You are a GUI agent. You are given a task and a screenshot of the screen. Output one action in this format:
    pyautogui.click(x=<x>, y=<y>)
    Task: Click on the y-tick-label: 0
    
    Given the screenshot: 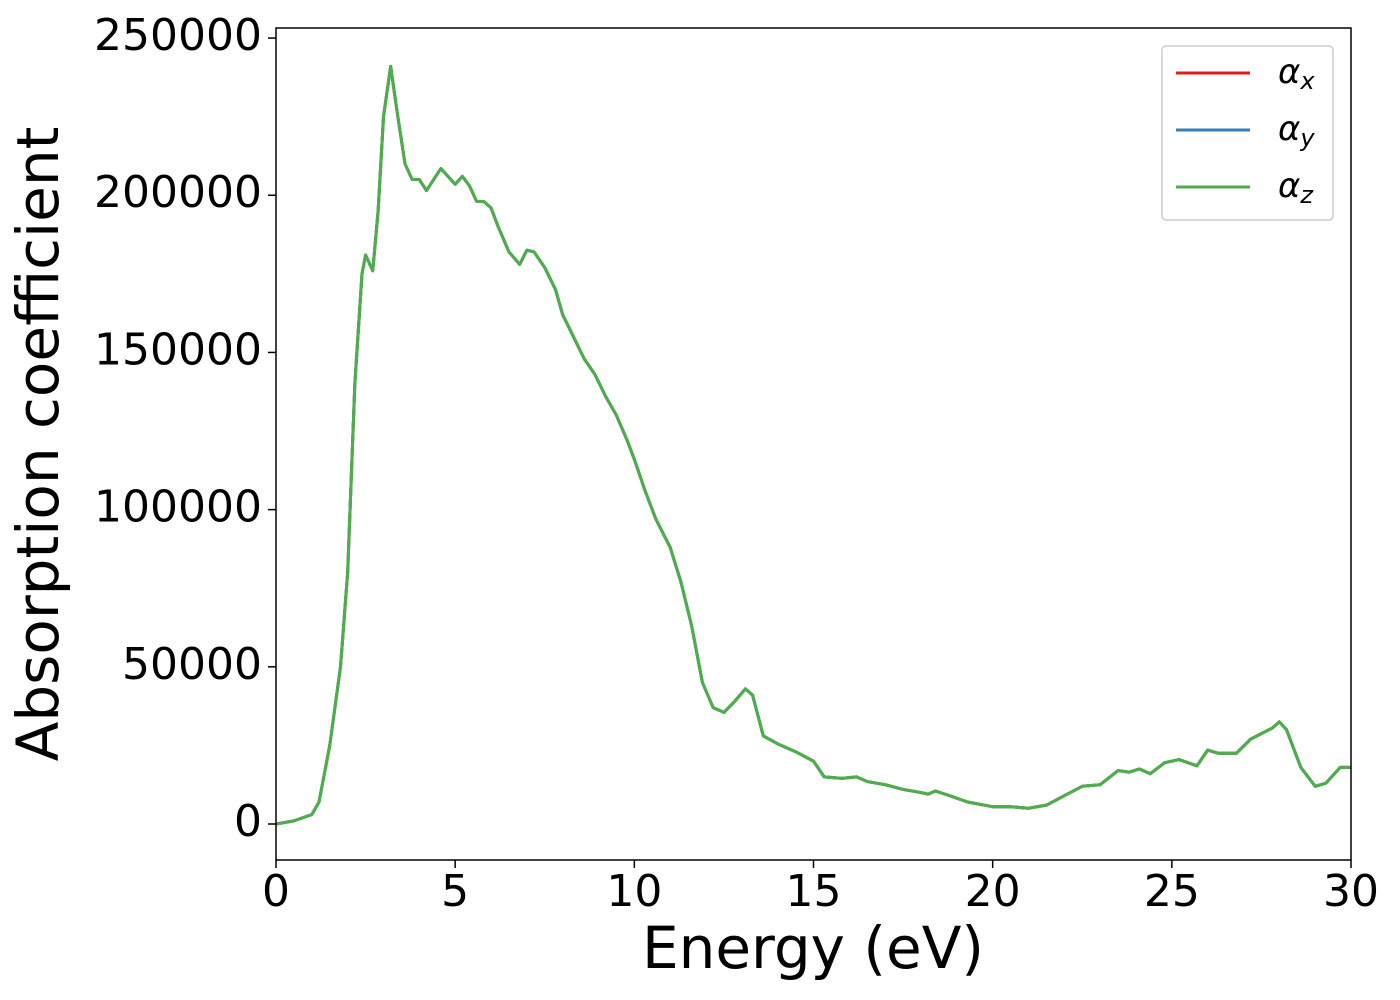 What is the action you would take?
    pyautogui.click(x=248, y=821)
    